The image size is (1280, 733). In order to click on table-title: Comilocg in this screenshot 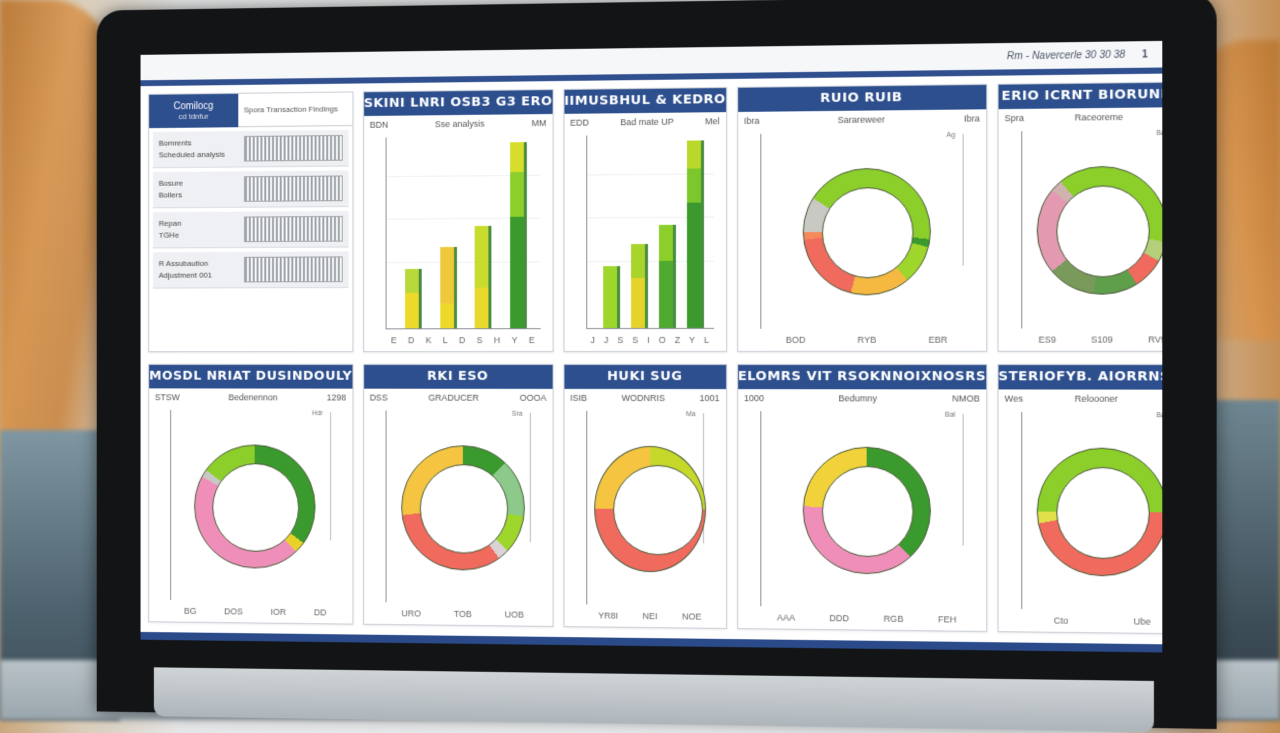, I will do `click(193, 106)`.